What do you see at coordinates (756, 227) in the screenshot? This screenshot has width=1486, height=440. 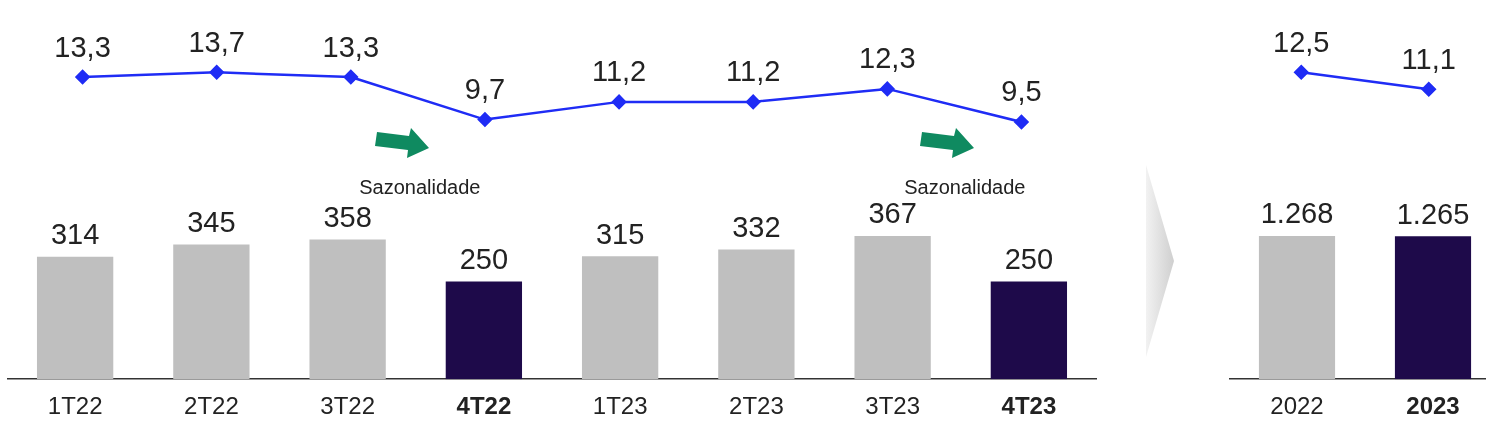 I see `data-label: 332` at bounding box center [756, 227].